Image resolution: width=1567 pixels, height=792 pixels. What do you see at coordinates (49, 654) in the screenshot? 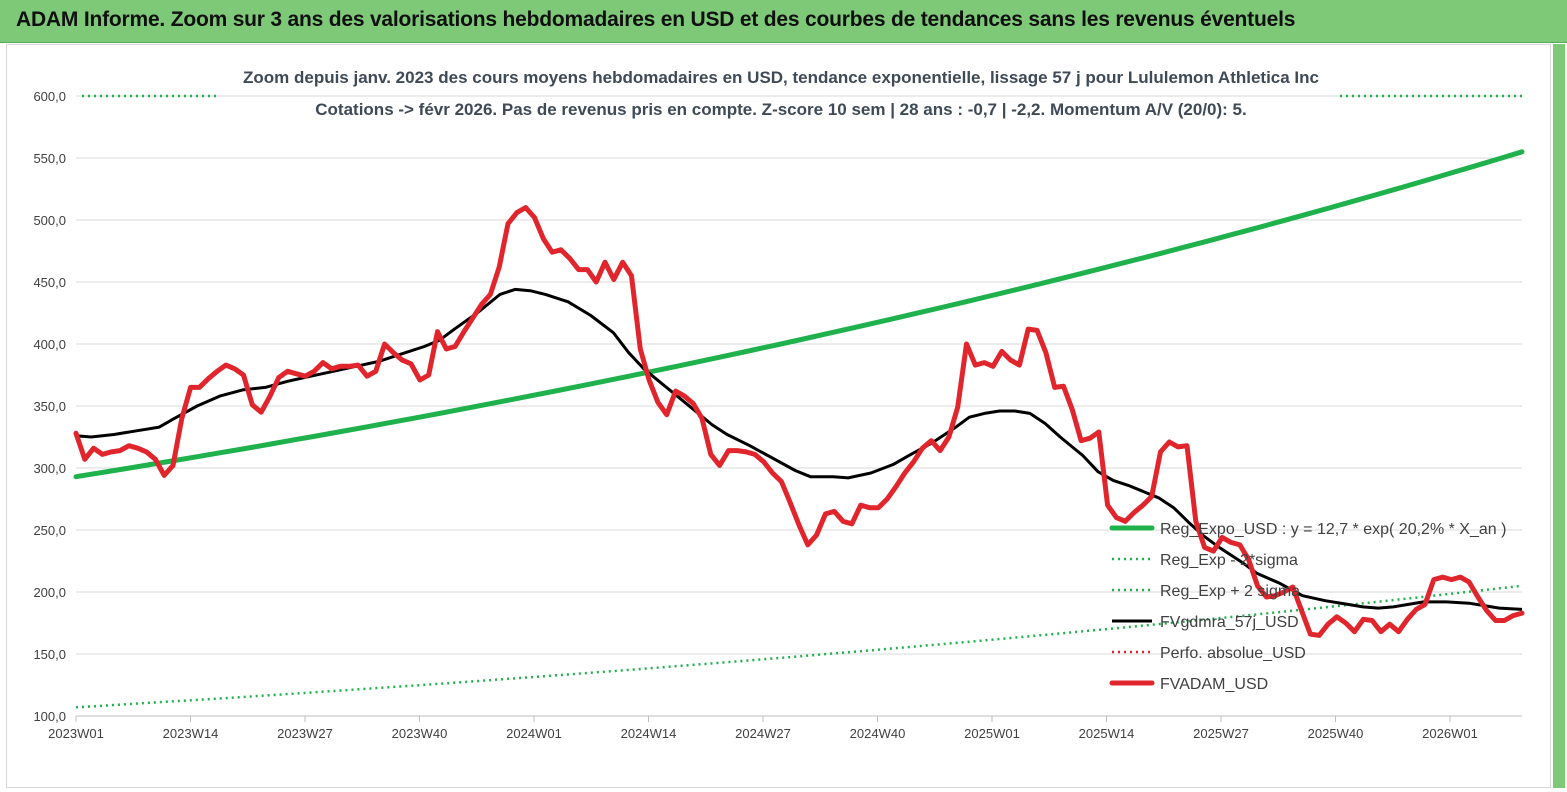
I see `y-tick-label: 150,0` at bounding box center [49, 654].